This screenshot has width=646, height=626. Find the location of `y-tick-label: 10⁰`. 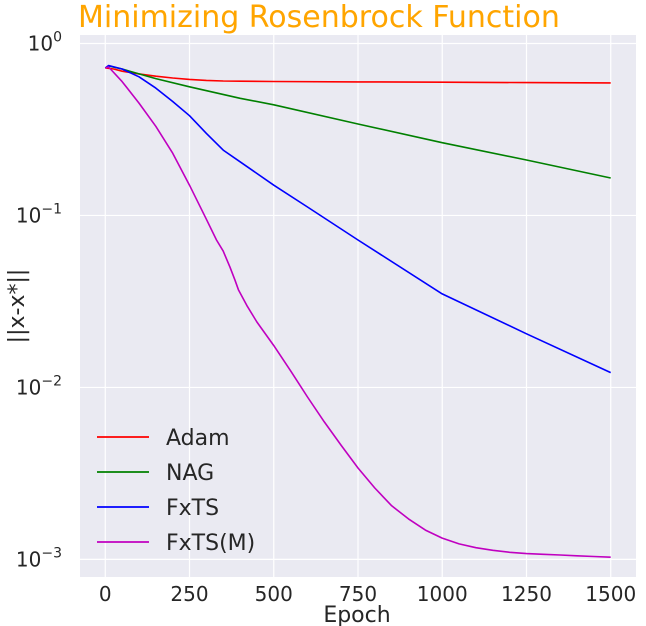

y-tick-label: 10⁰ is located at coordinates (45, 42).